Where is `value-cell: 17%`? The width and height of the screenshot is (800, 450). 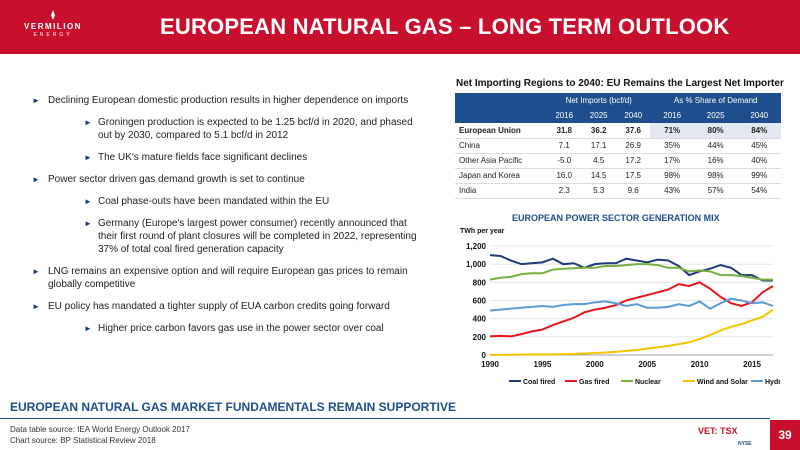 value-cell: 17% is located at coordinates (672, 161).